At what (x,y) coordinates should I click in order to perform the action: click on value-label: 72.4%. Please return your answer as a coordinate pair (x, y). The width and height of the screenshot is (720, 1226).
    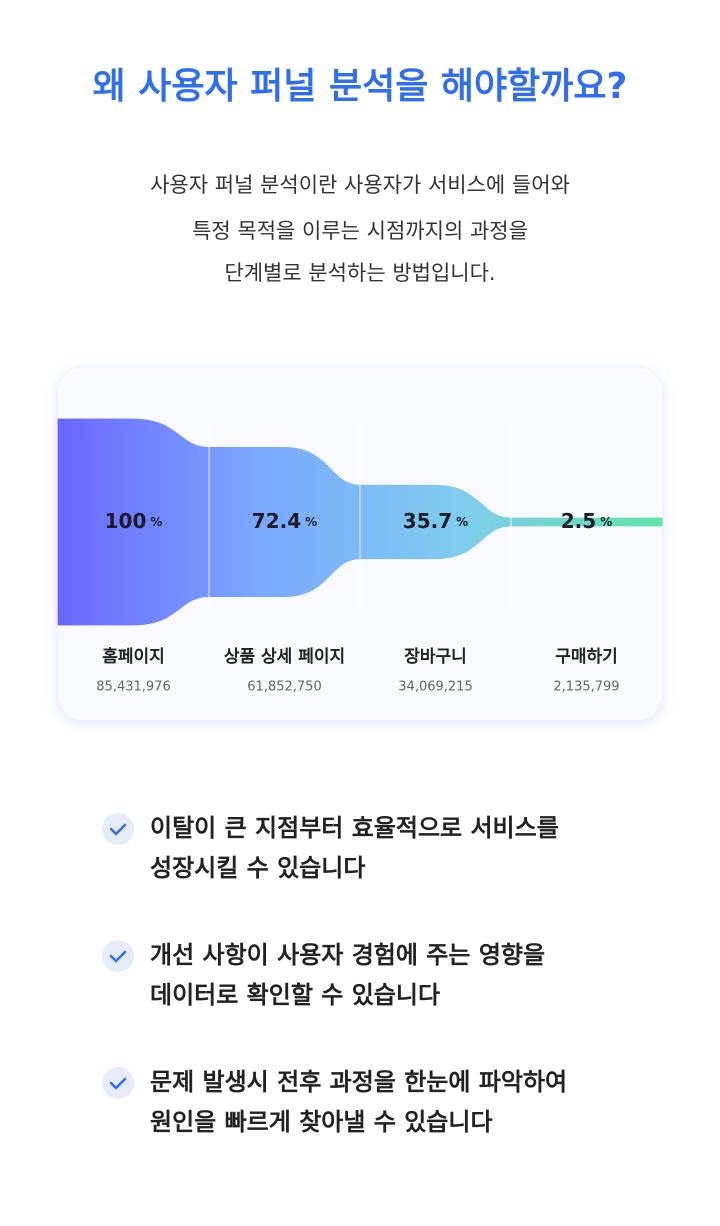
    Looking at the image, I should click on (284, 521).